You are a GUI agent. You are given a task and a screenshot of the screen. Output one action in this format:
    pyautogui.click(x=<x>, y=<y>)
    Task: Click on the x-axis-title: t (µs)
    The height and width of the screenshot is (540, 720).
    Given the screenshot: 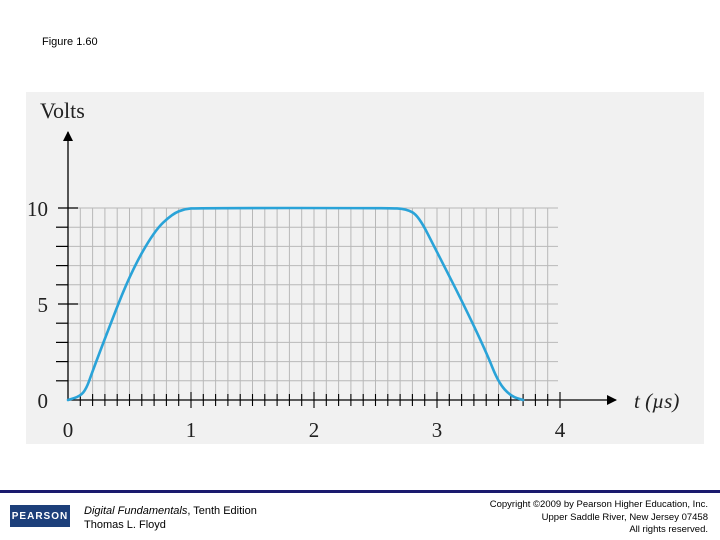 What is the action you would take?
    pyautogui.click(x=656, y=401)
    